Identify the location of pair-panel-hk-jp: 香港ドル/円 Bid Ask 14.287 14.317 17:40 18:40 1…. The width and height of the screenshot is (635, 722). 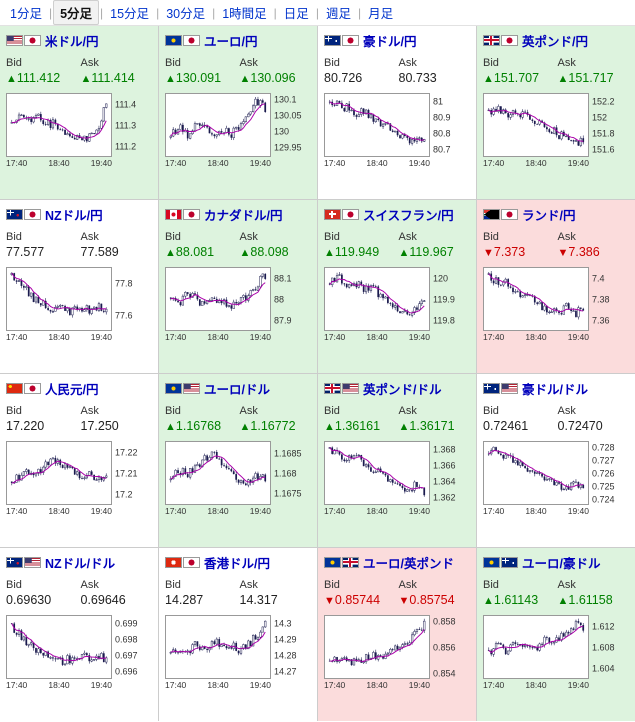
(238, 634).